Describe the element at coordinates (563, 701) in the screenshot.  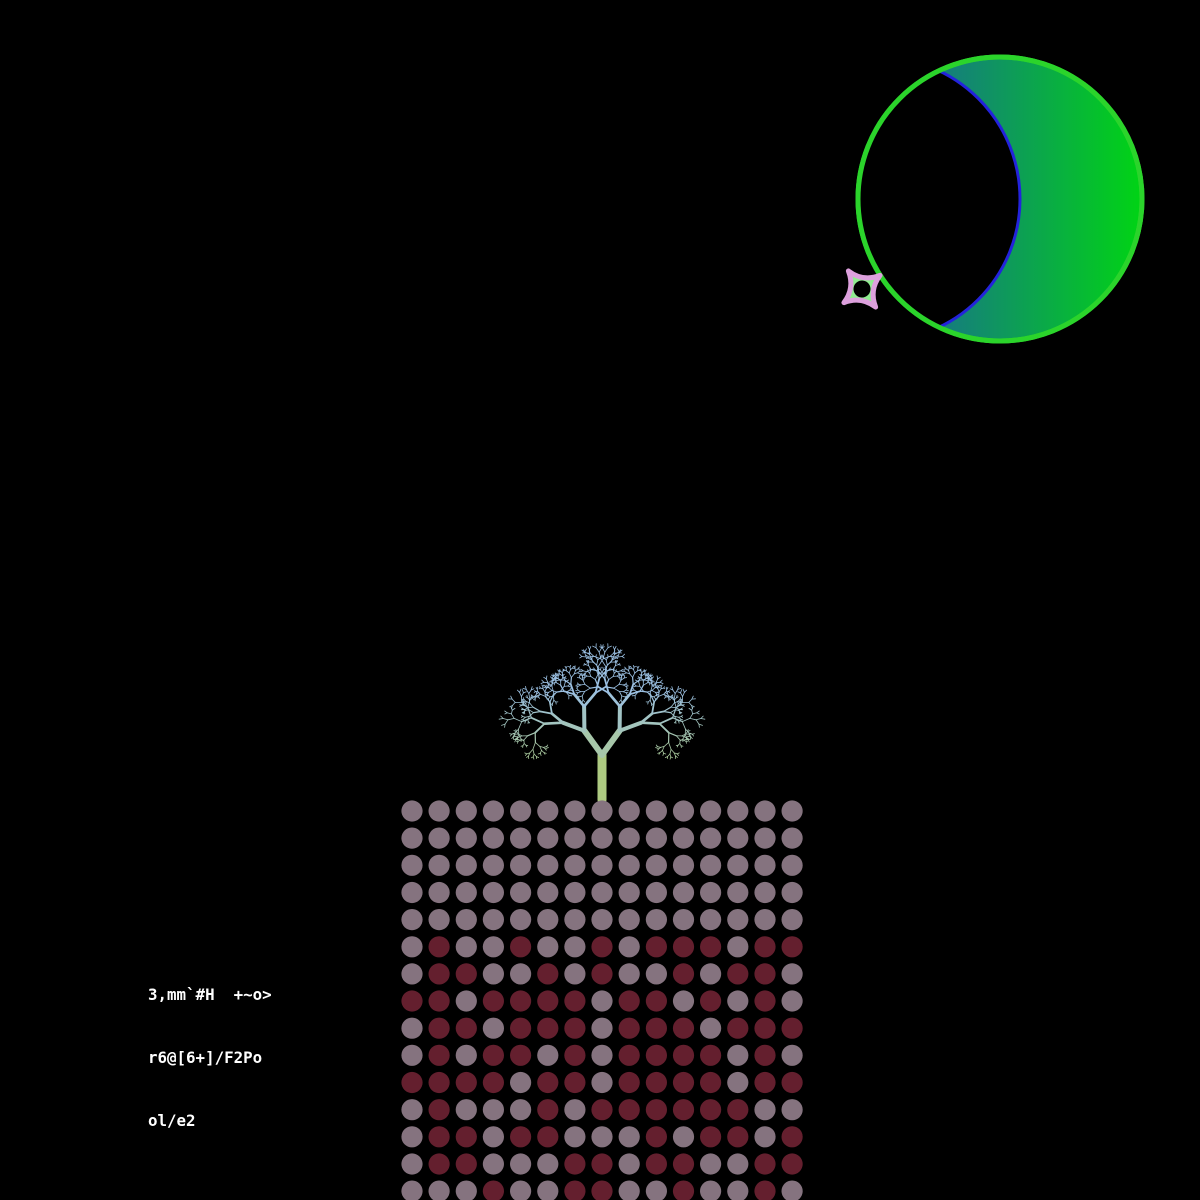
I see `tree-branches-left` at that location.